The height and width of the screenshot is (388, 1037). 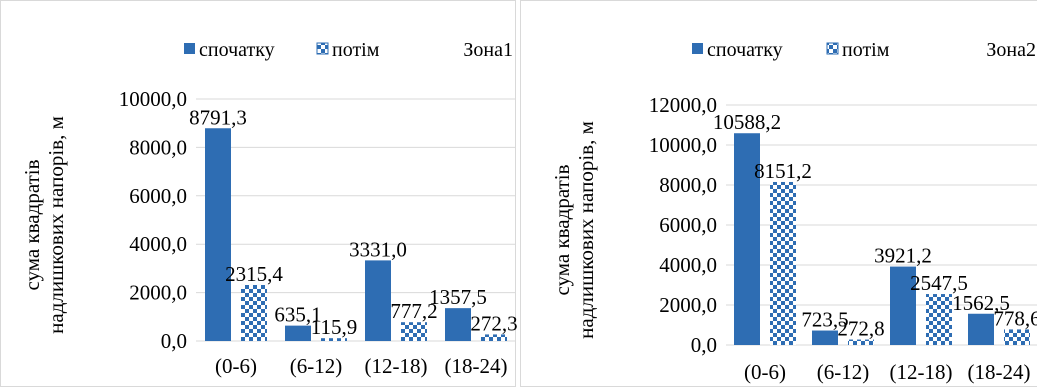 I want to click on data-label: 272,3, so click(x=493, y=323).